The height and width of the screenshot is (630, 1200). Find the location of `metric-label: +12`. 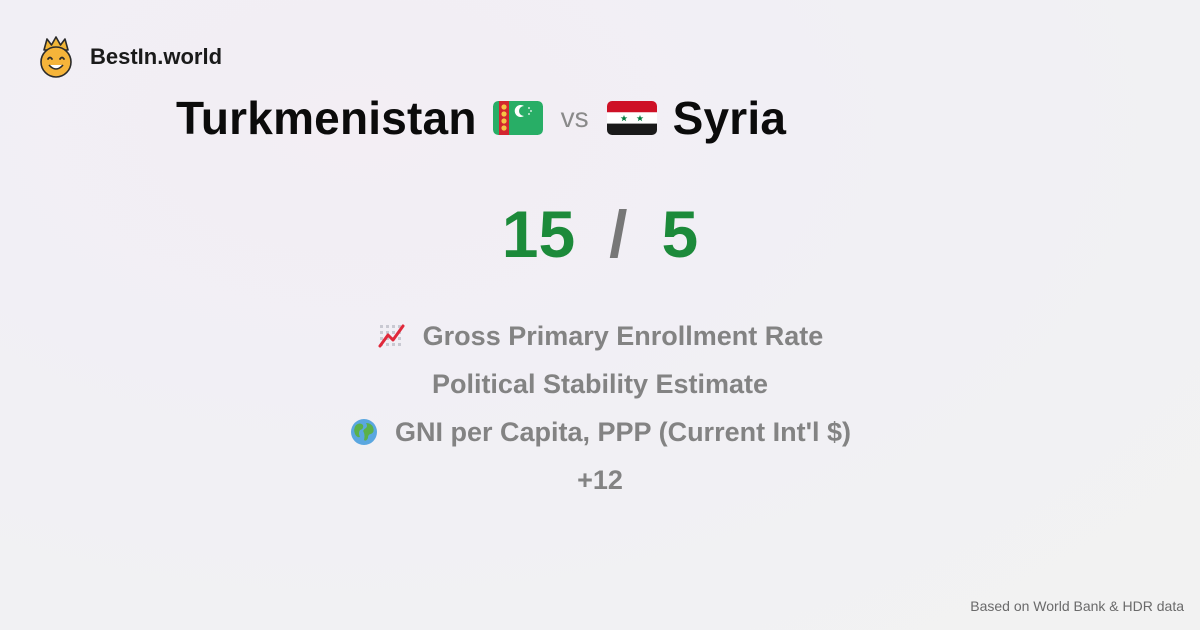

metric-label: +12 is located at coordinates (600, 480).